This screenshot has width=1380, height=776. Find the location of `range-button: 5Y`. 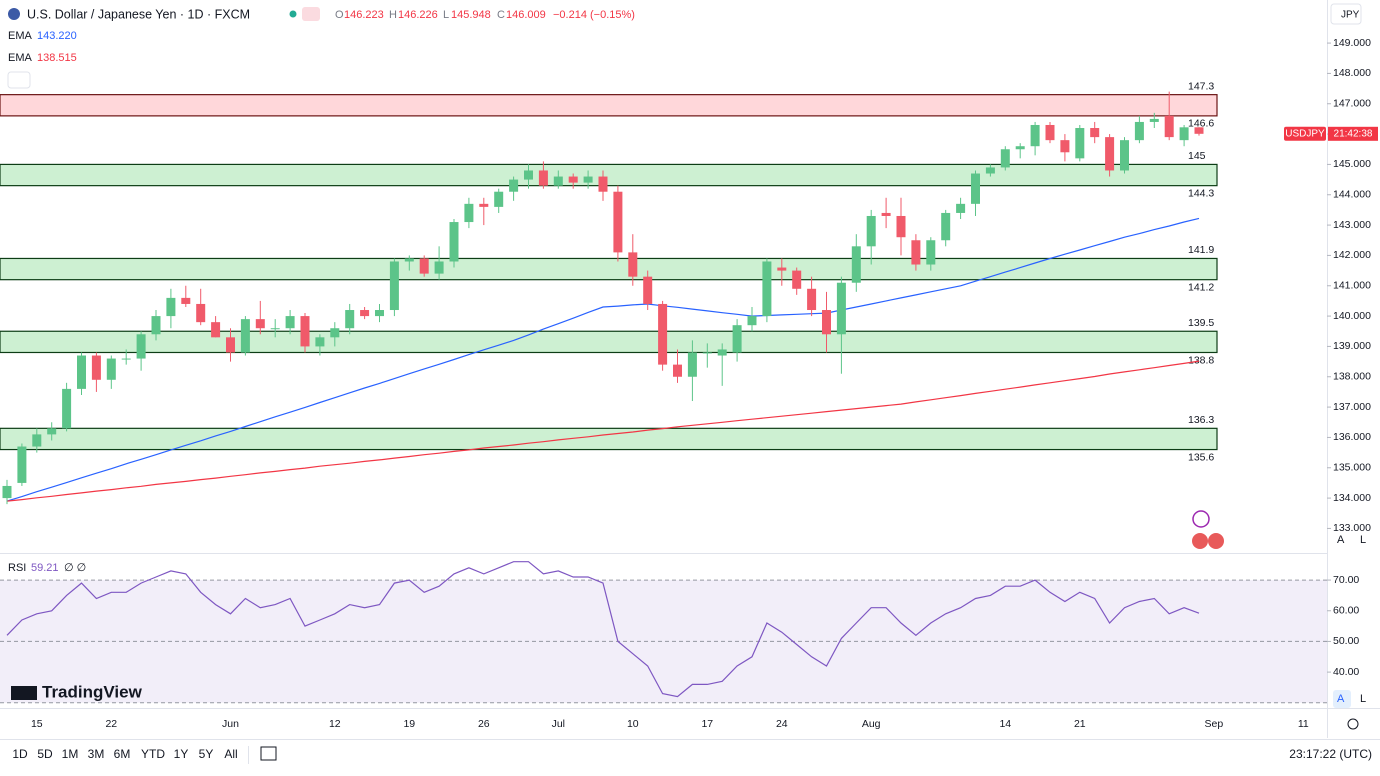

range-button: 5Y is located at coordinates (206, 754).